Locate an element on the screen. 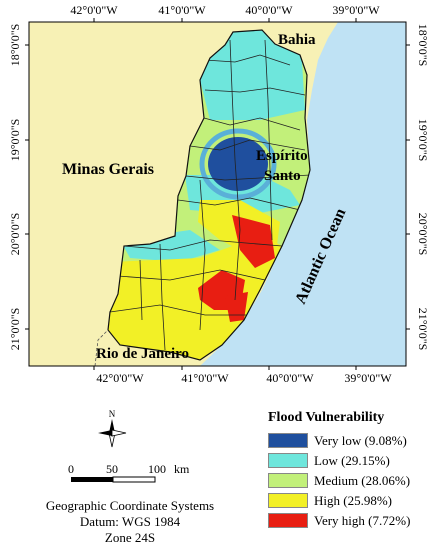  minas-gerais-label: Minas Gerais is located at coordinates (108, 169).